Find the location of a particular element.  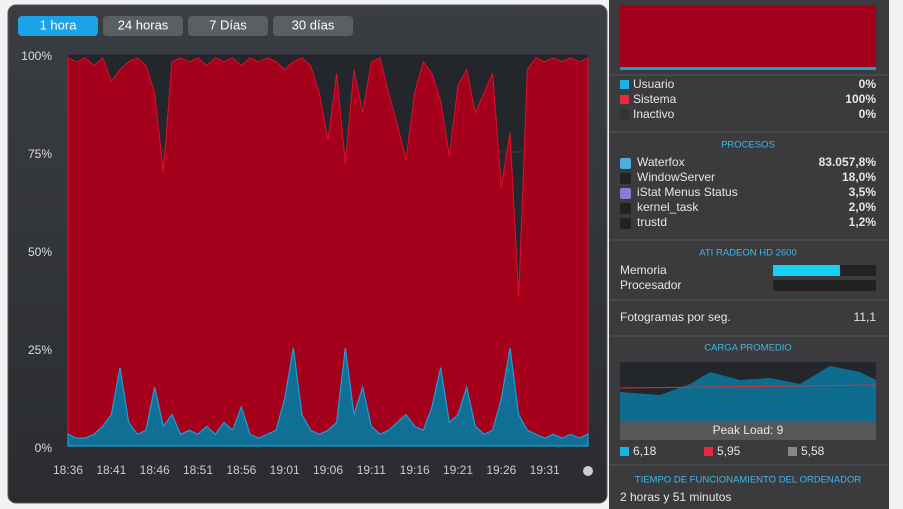

process-value: 18,0% is located at coordinates (859, 177).